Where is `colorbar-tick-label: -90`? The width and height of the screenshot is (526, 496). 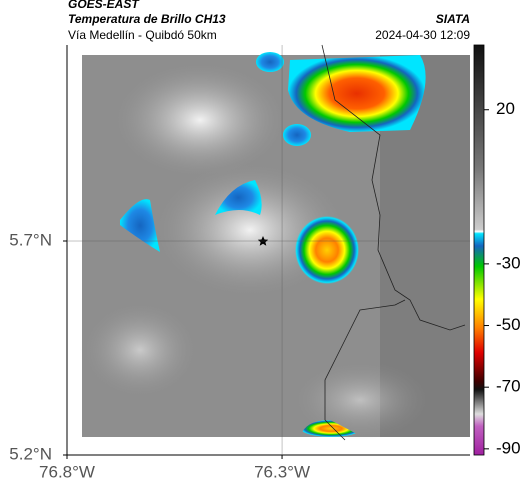 colorbar-tick-label: -90 is located at coordinates (508, 447).